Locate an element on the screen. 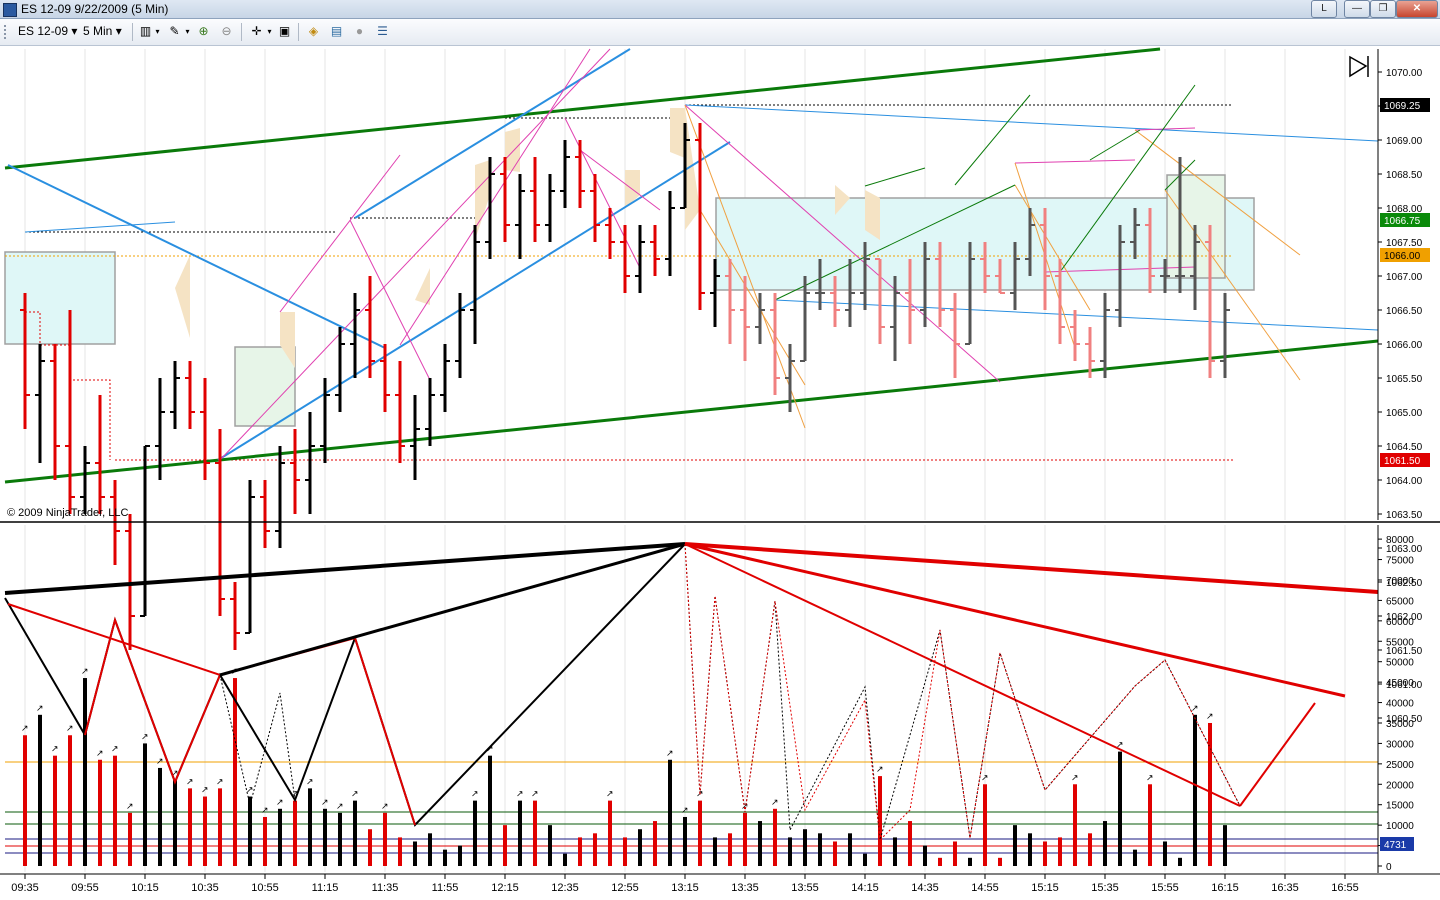  time-tick-label: 12:35 is located at coordinates (565, 888).